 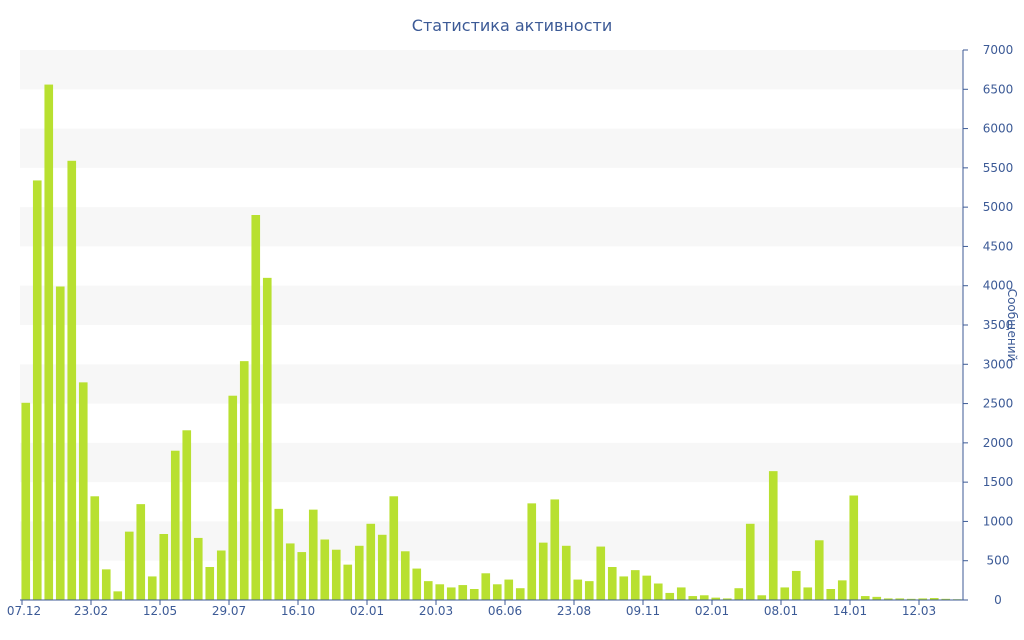 What do you see at coordinates (24, 611) in the screenshot?
I see `x-tick-label: 07.12` at bounding box center [24, 611].